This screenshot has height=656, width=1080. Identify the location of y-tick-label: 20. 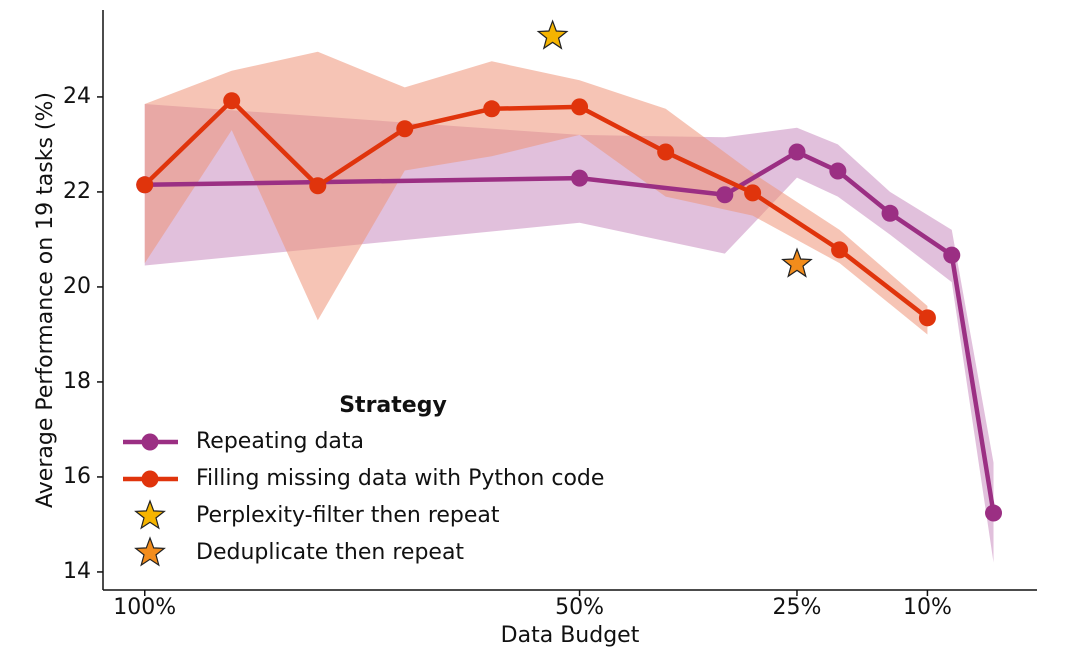
(77, 286).